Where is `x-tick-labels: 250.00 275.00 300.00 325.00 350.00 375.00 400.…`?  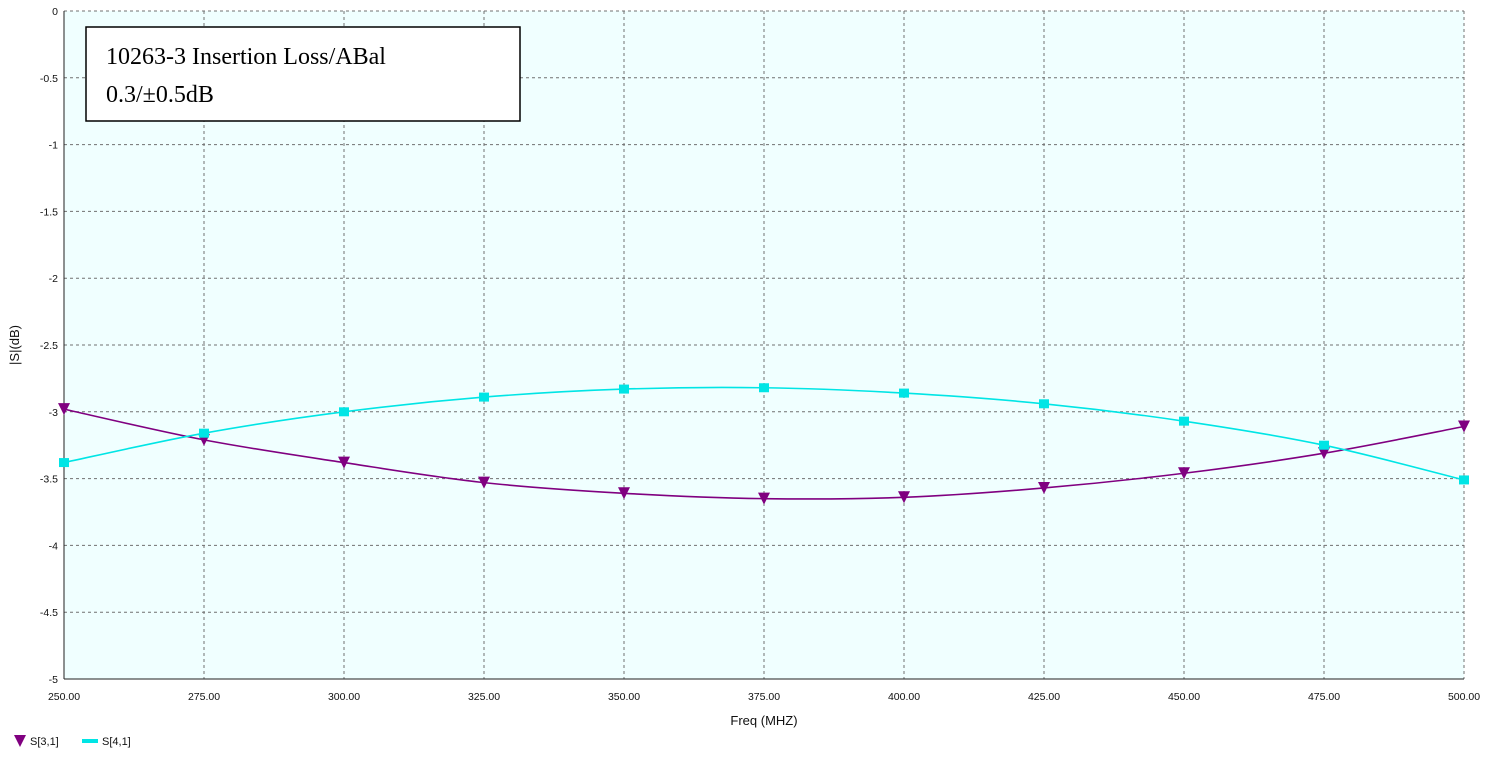
x-tick-labels: 250.00 275.00 300.00 325.00 350.00 375.00 400.… is located at coordinates (764, 697).